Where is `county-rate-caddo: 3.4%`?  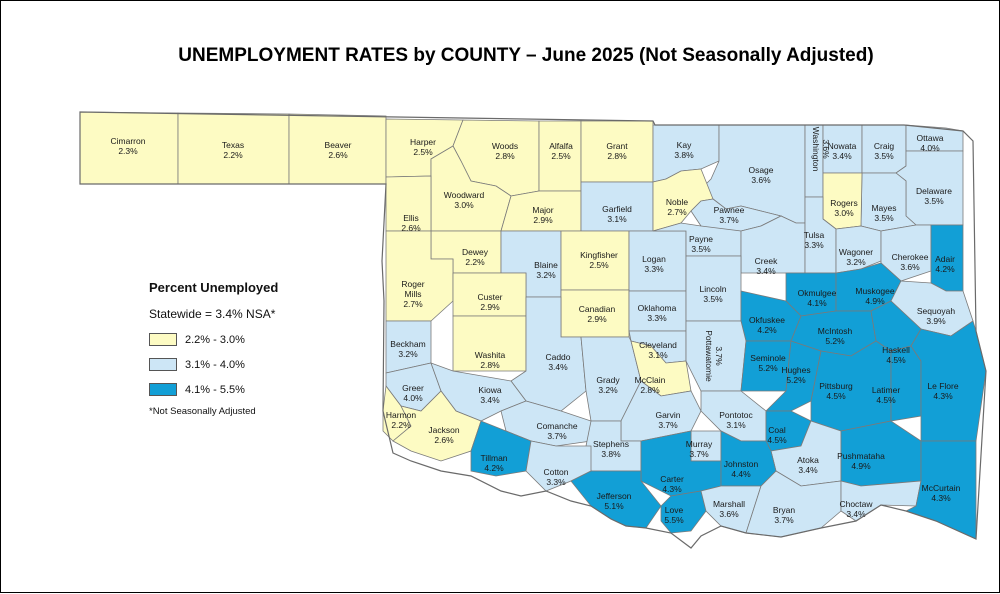
county-rate-caddo: 3.4% is located at coordinates (558, 367).